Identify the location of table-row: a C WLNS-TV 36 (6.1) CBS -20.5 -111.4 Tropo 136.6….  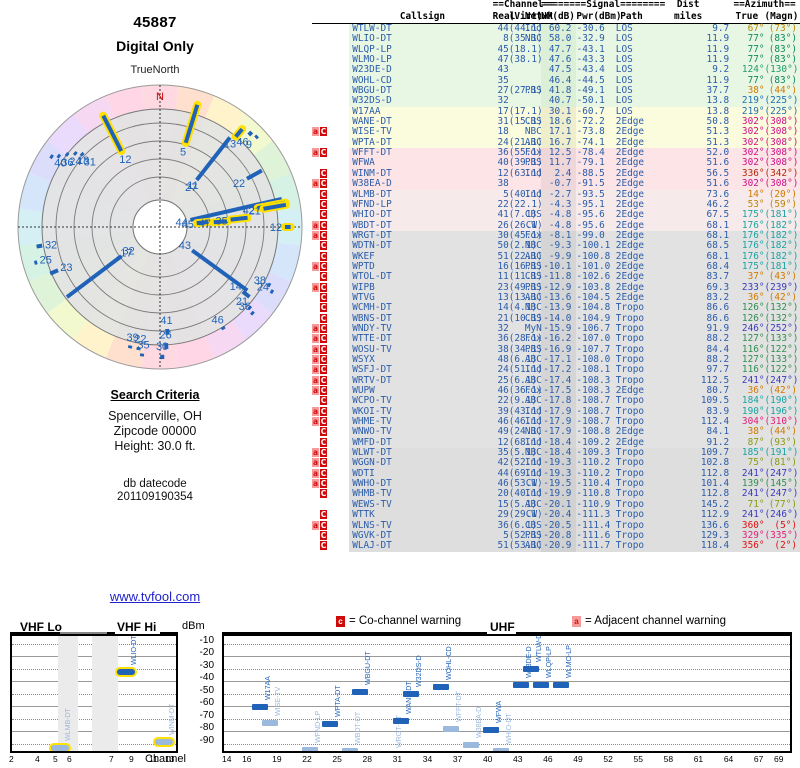
(556, 525).